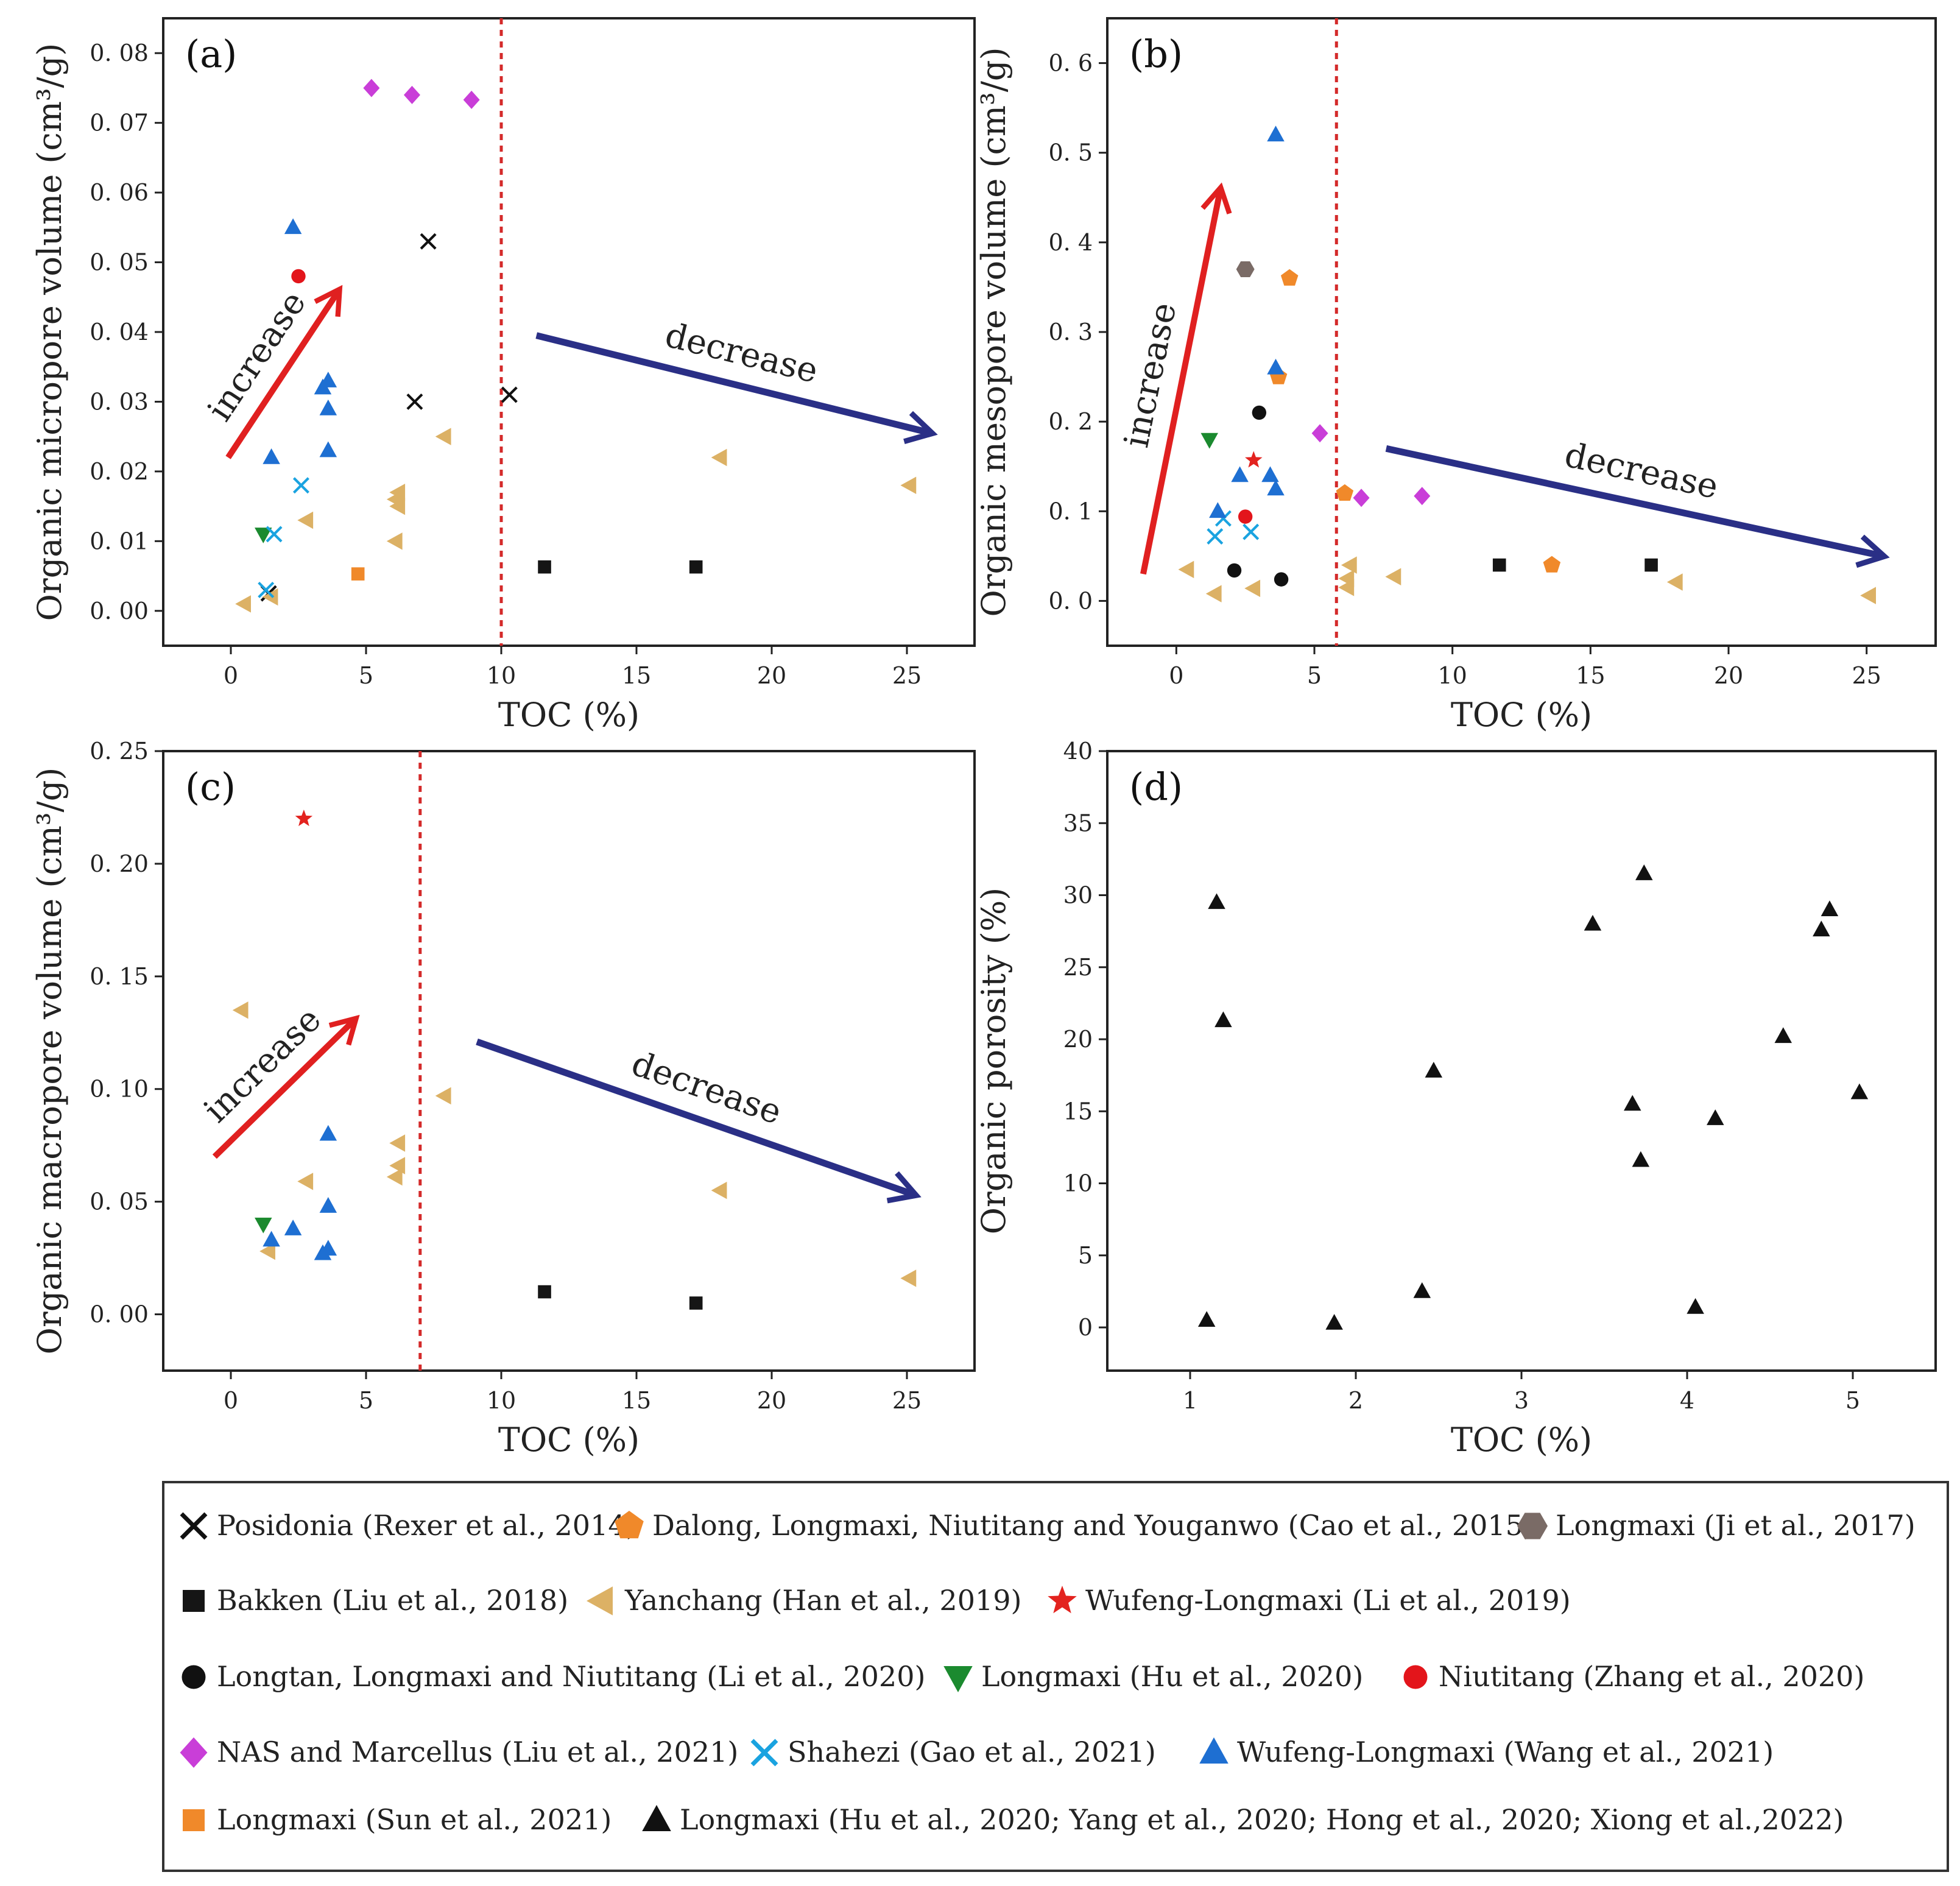 The width and height of the screenshot is (1960, 1886). What do you see at coordinates (49, 332) in the screenshot?
I see `y-axis-title: Organic micropore volume (cm³/g)` at bounding box center [49, 332].